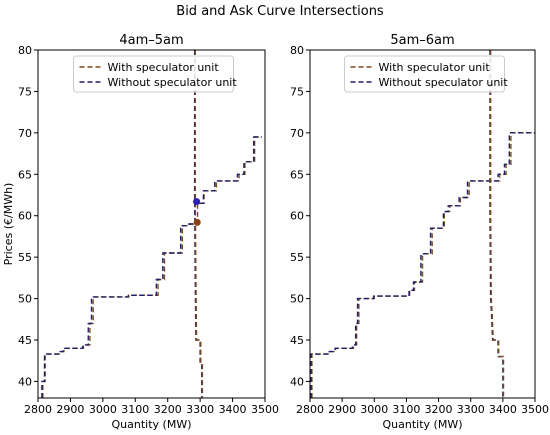 Image resolution: width=550 pixels, height=435 pixels. What do you see at coordinates (422, 40) in the screenshot?
I see `panel-title: 5am–6am` at bounding box center [422, 40].